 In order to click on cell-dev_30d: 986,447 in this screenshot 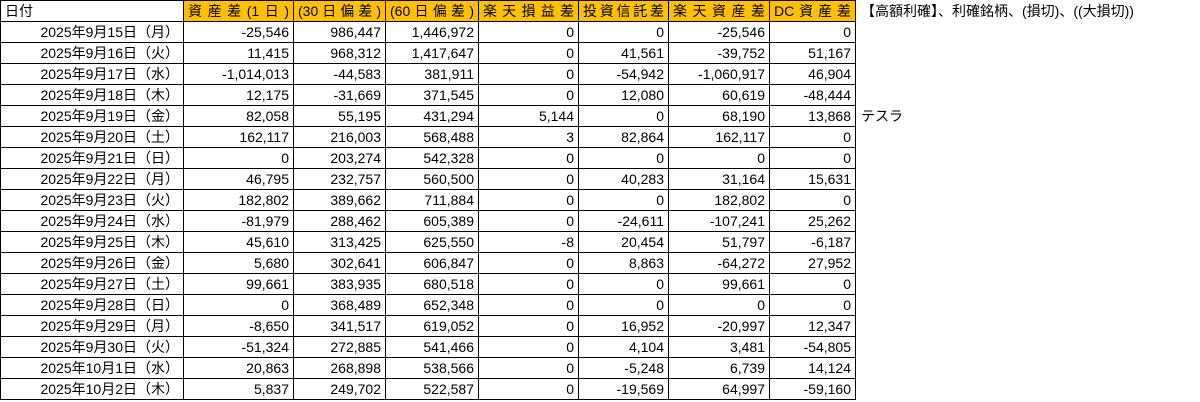, I will do `click(339, 32)`.